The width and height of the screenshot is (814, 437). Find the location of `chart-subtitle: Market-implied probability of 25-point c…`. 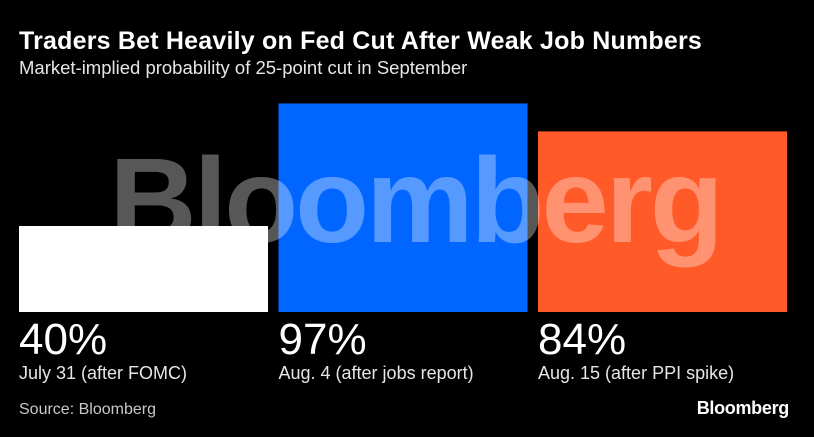

chart-subtitle: Market-implied probability of 25-point c… is located at coordinates (243, 67).